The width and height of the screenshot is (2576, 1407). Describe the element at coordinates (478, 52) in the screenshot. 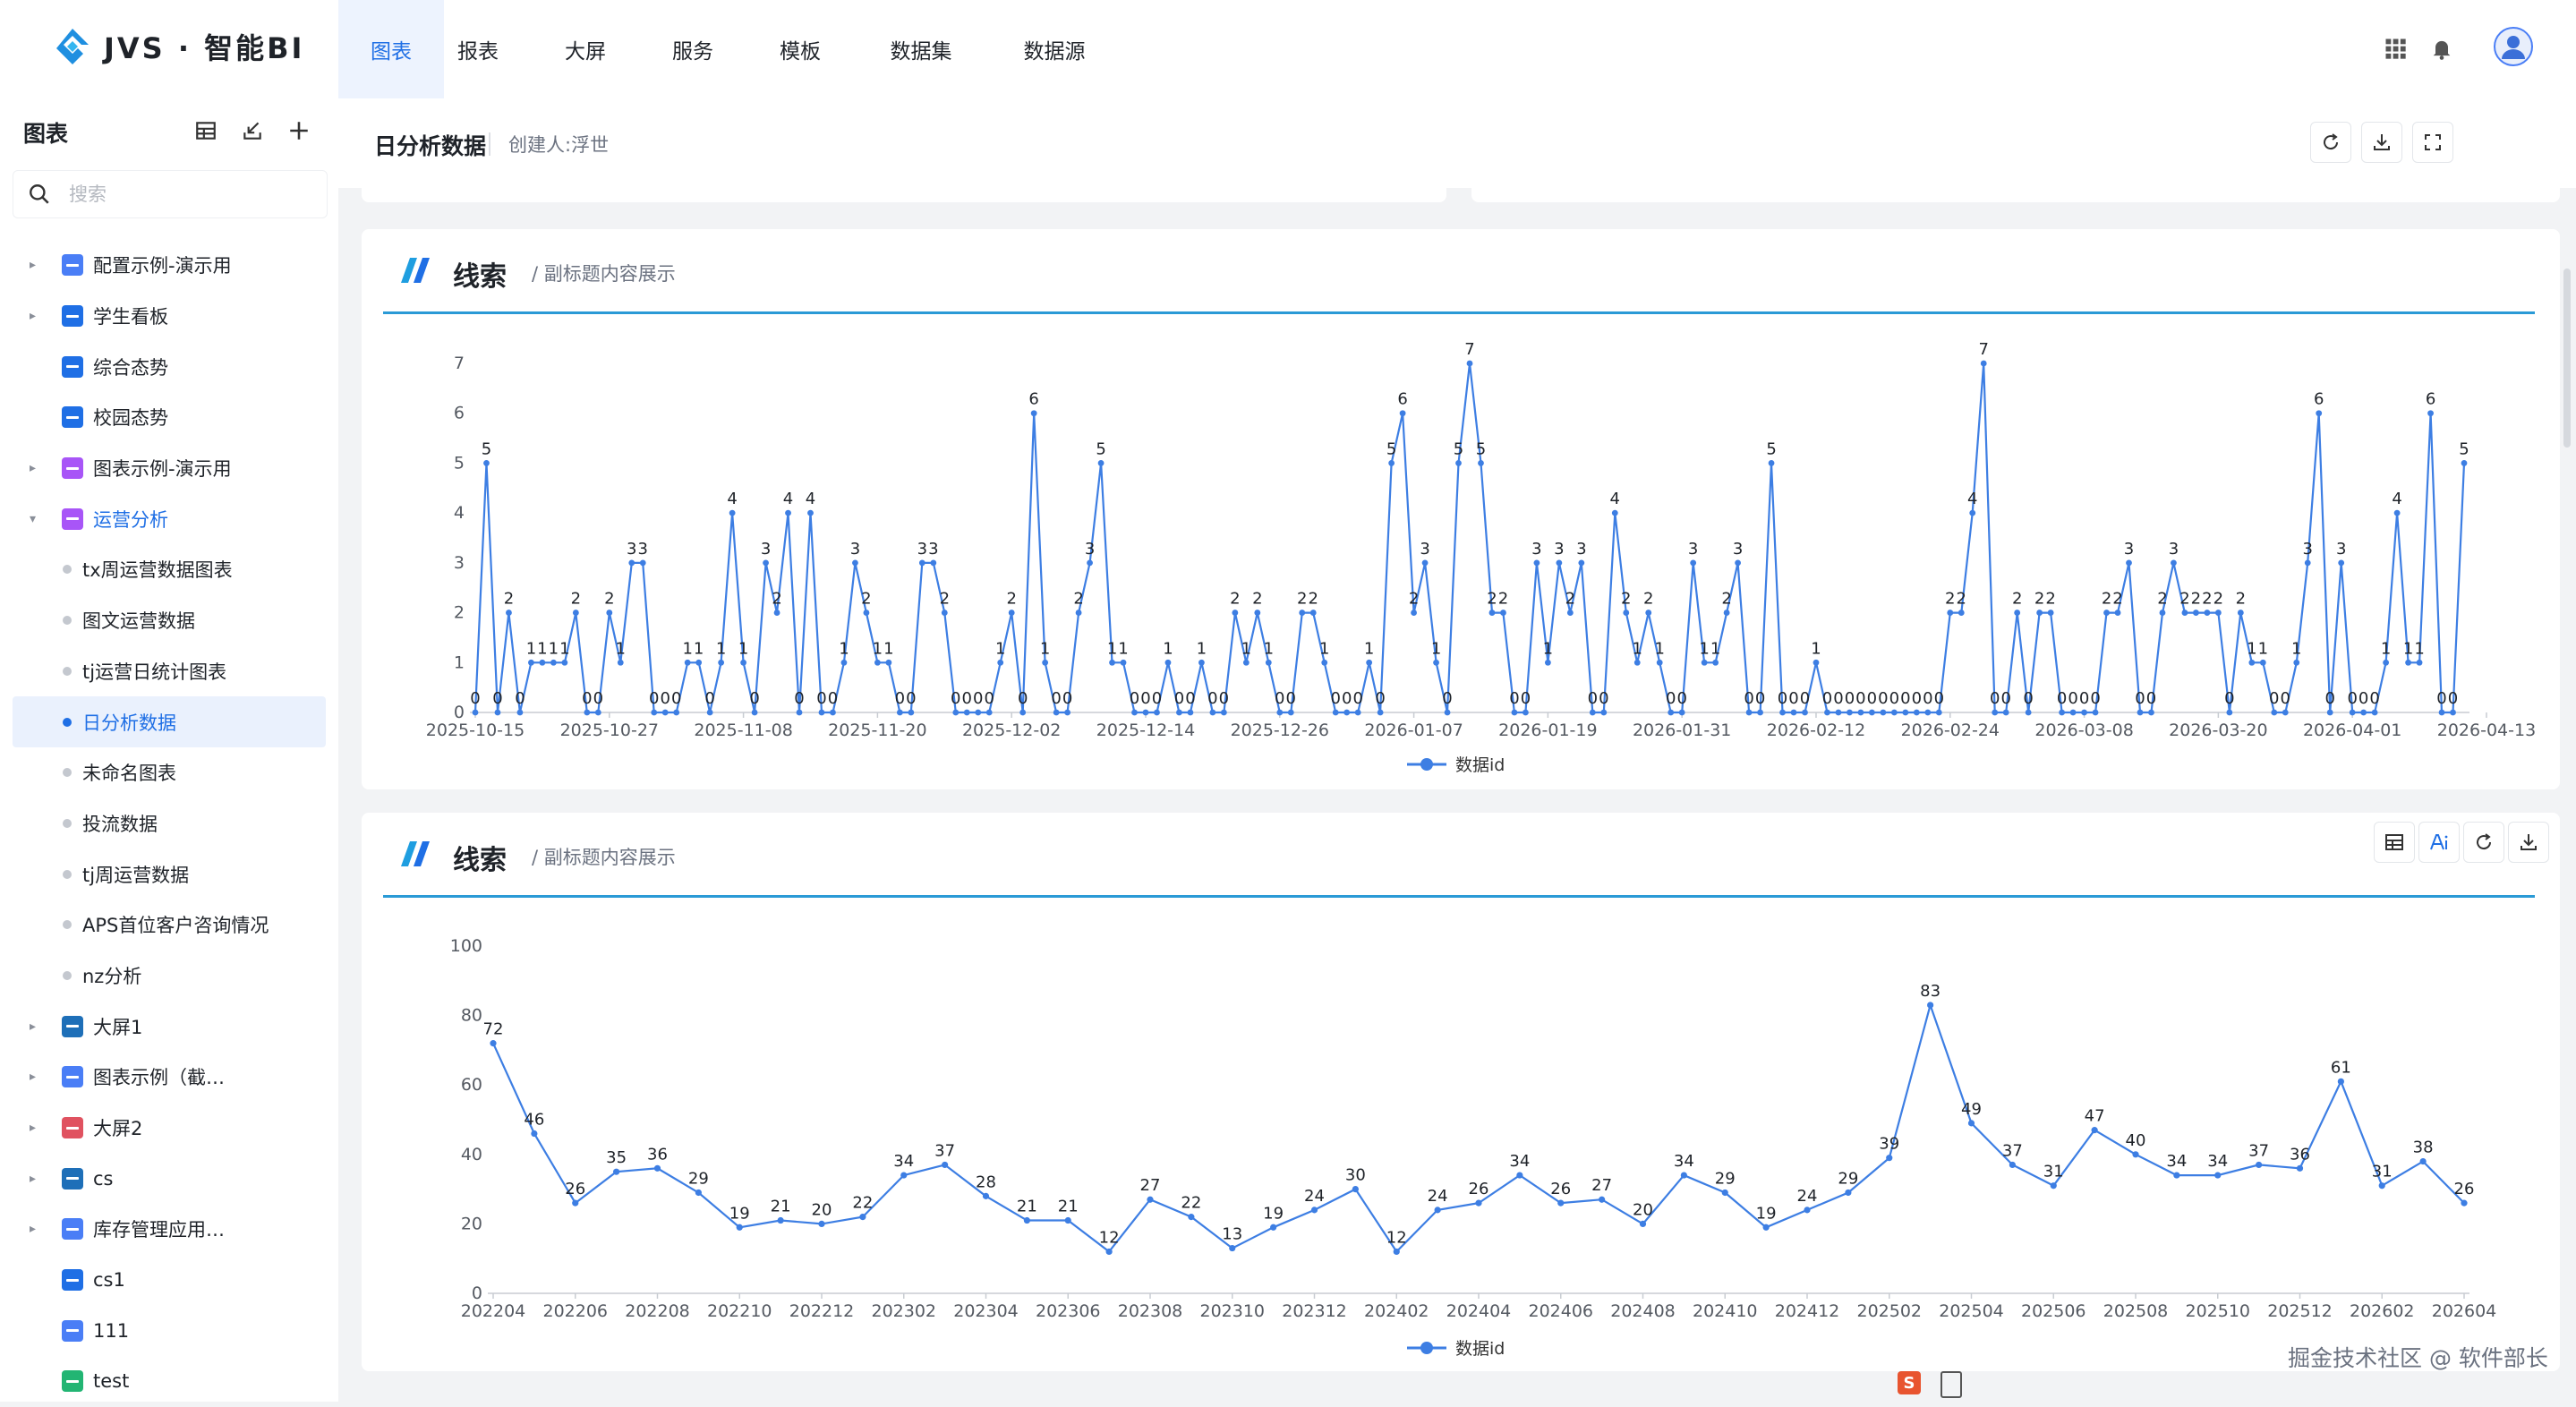

I see `nav-tab: 报表` at that location.